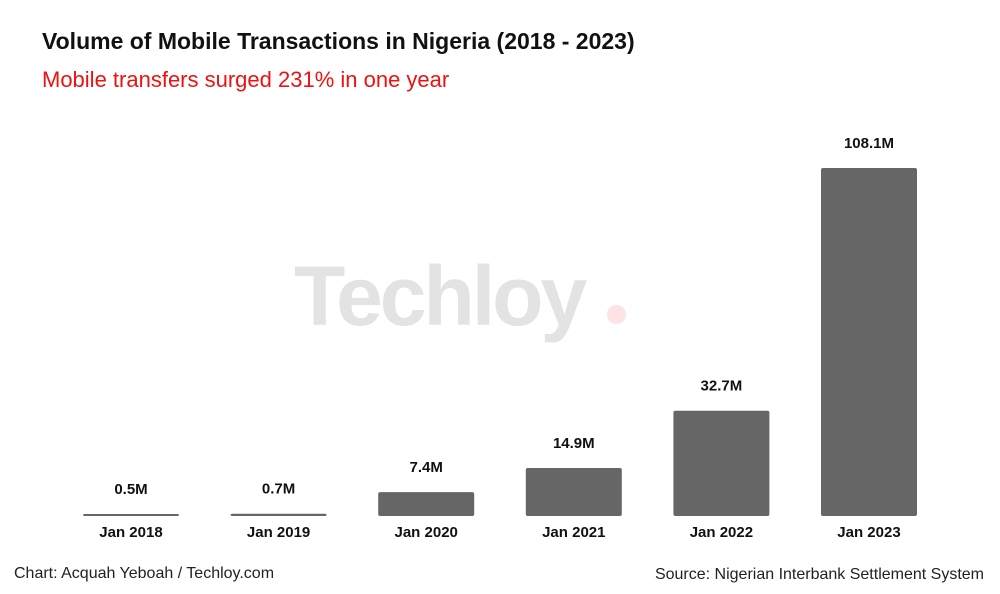 Image resolution: width=1000 pixels, height=594 pixels. Describe the element at coordinates (426, 467) in the screenshot. I see `data-label: 7.4M` at that location.